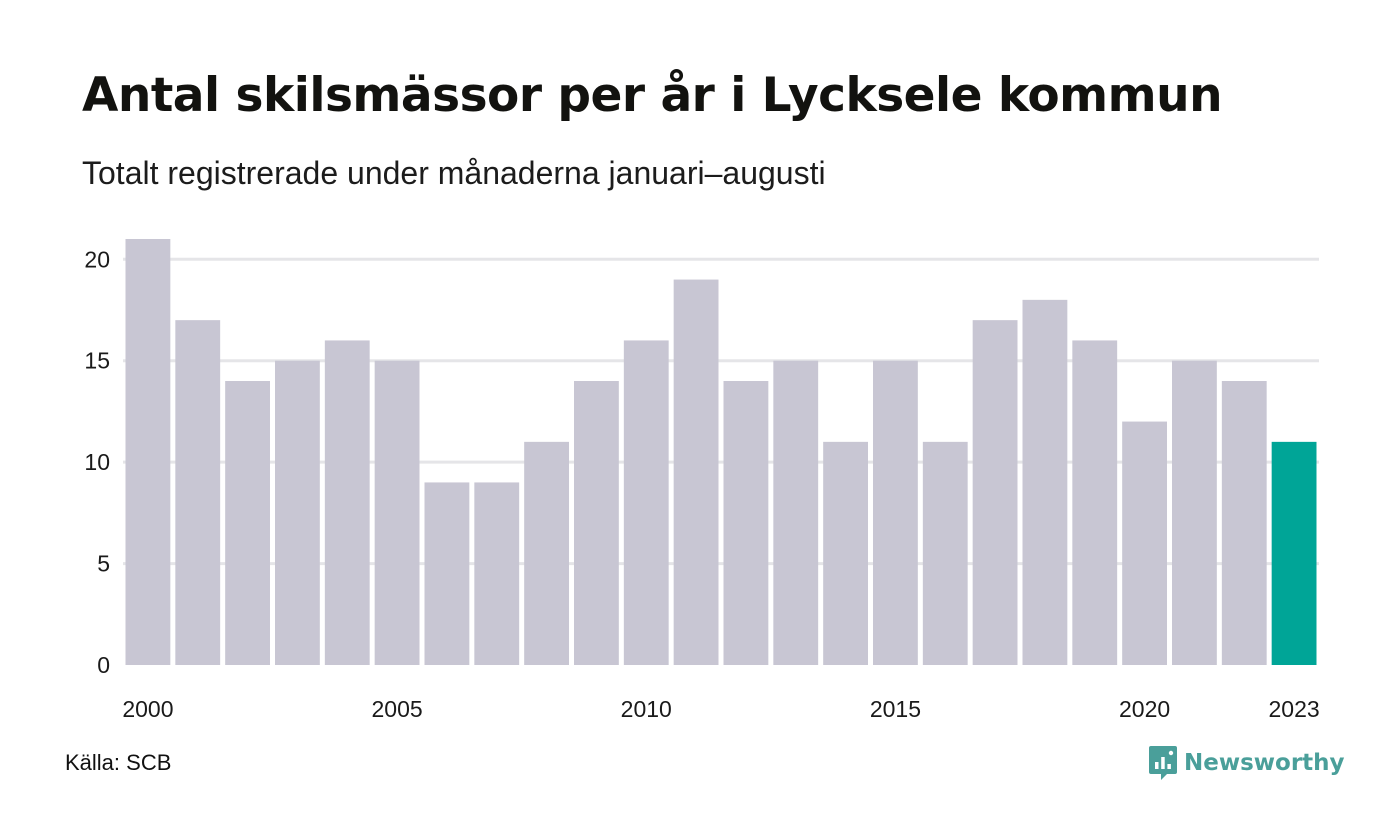 Image resolution: width=1400 pixels, height=840 pixels. What do you see at coordinates (97, 259) in the screenshot?
I see `y-tick-label: 20` at bounding box center [97, 259].